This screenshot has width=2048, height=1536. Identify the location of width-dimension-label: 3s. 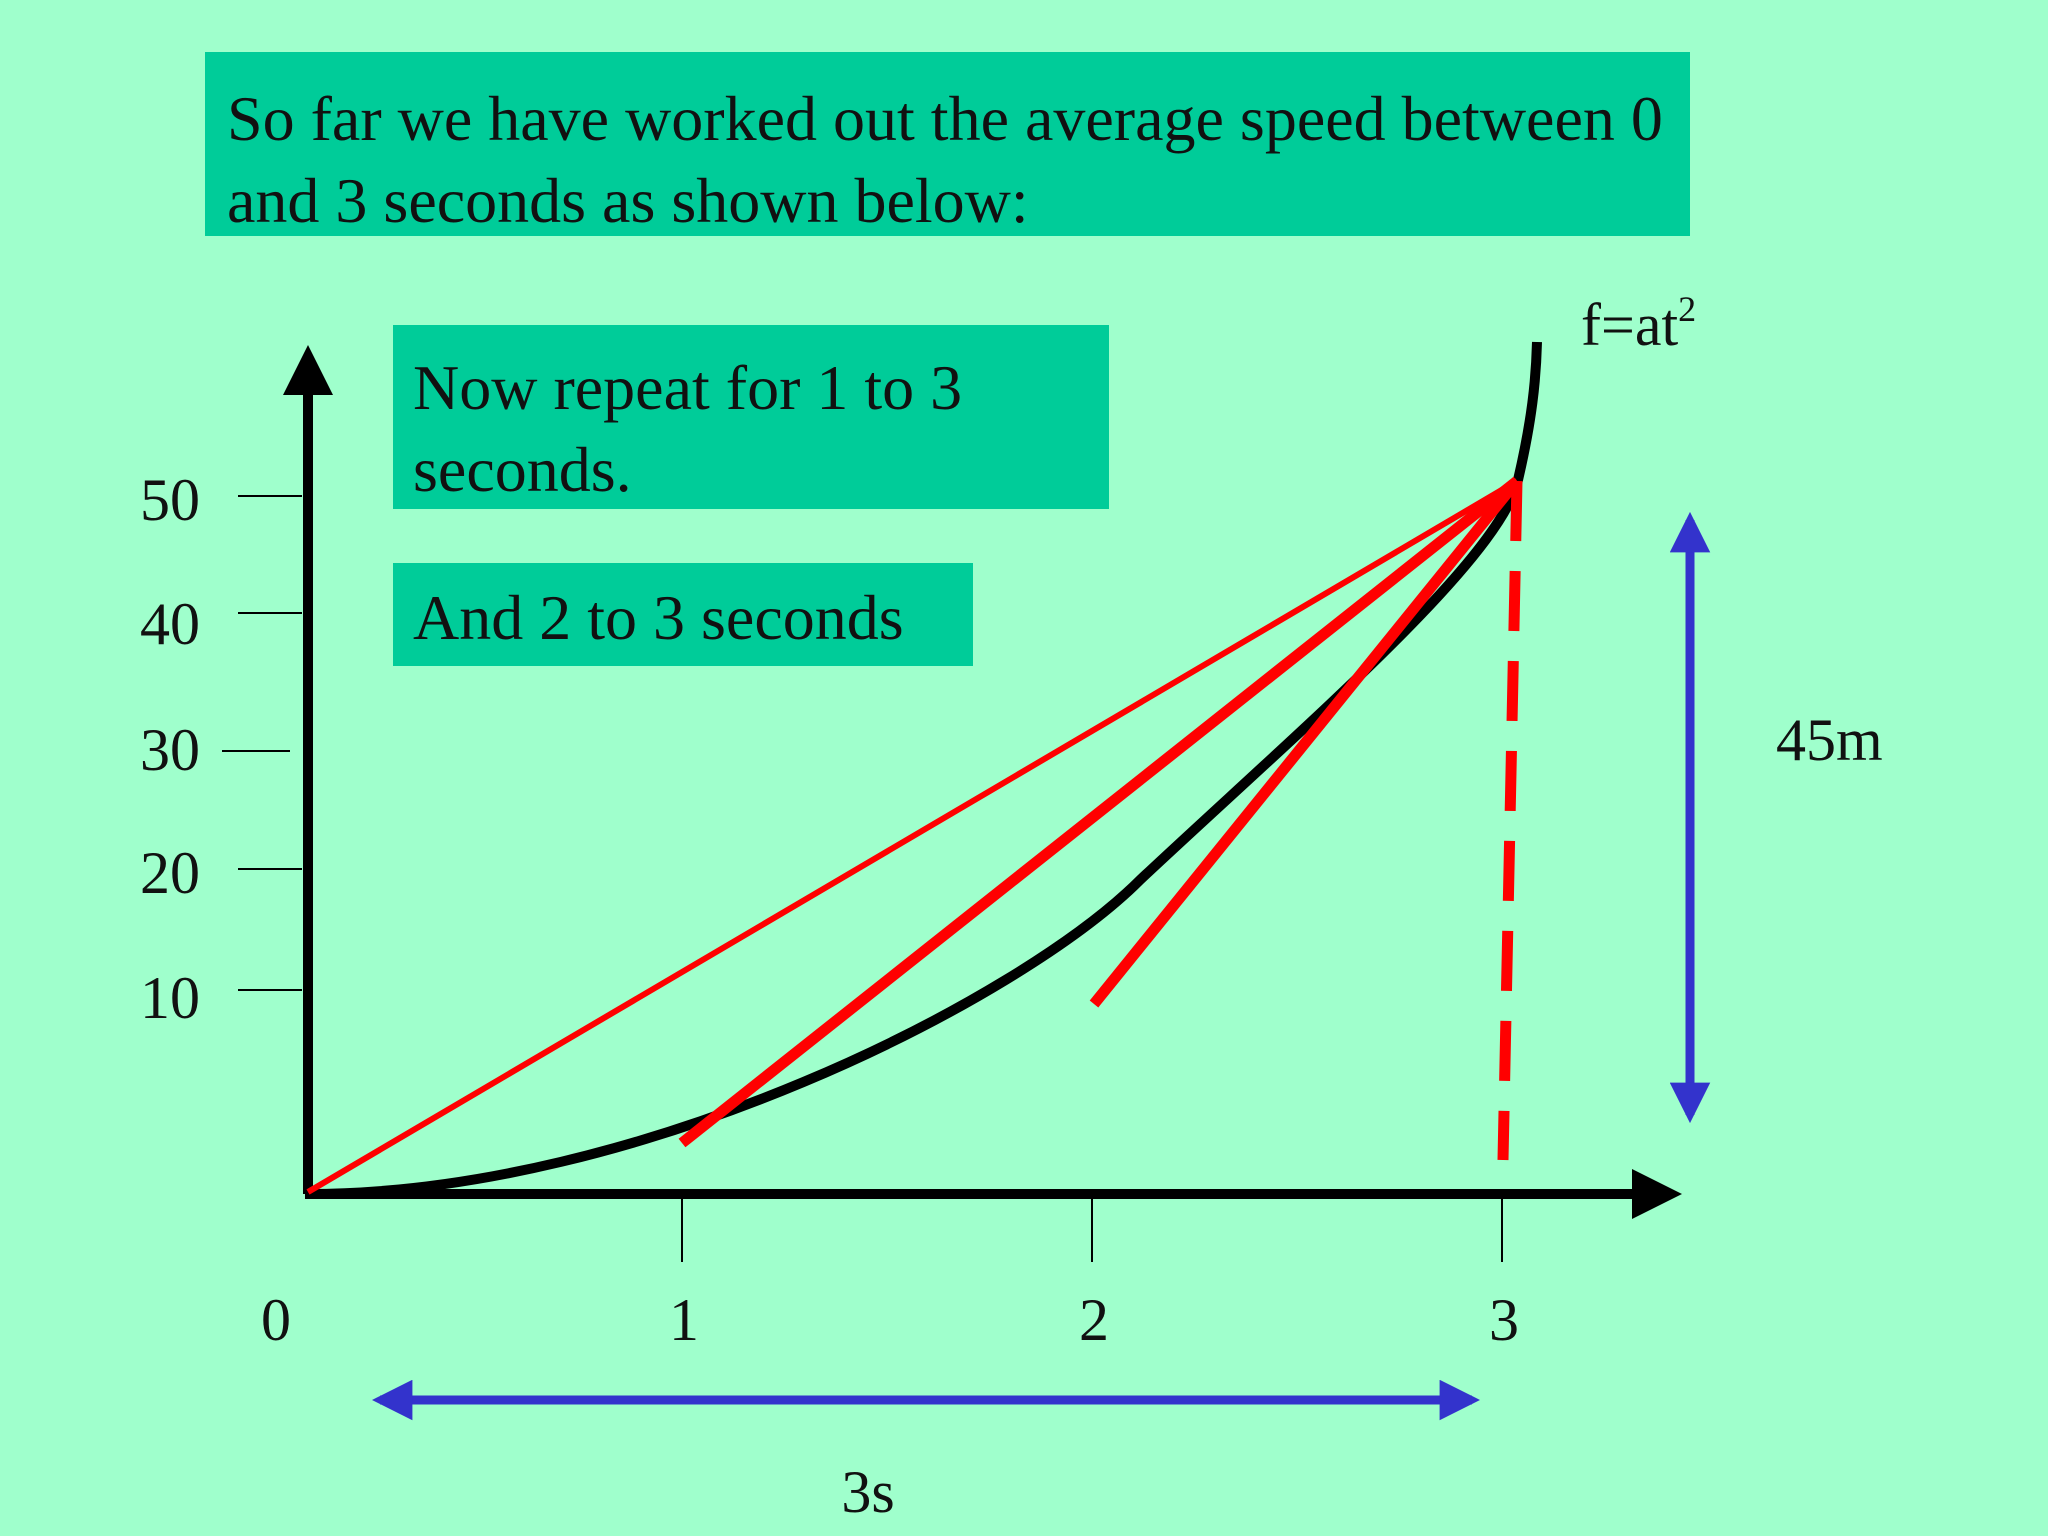
(867, 1492).